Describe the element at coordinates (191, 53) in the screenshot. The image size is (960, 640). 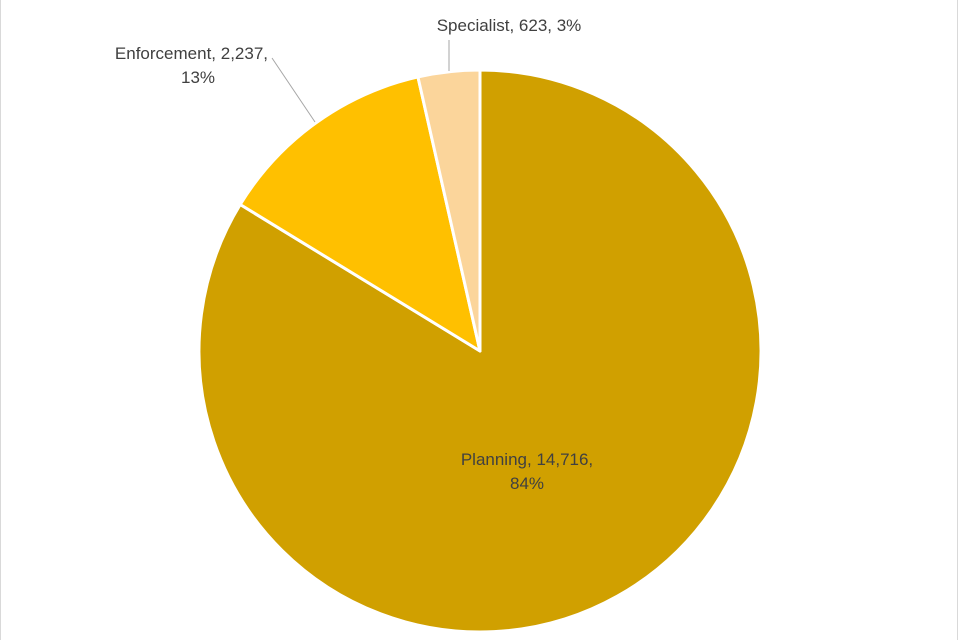
I see `data-label-line: Enforcement, 2,237,` at that location.